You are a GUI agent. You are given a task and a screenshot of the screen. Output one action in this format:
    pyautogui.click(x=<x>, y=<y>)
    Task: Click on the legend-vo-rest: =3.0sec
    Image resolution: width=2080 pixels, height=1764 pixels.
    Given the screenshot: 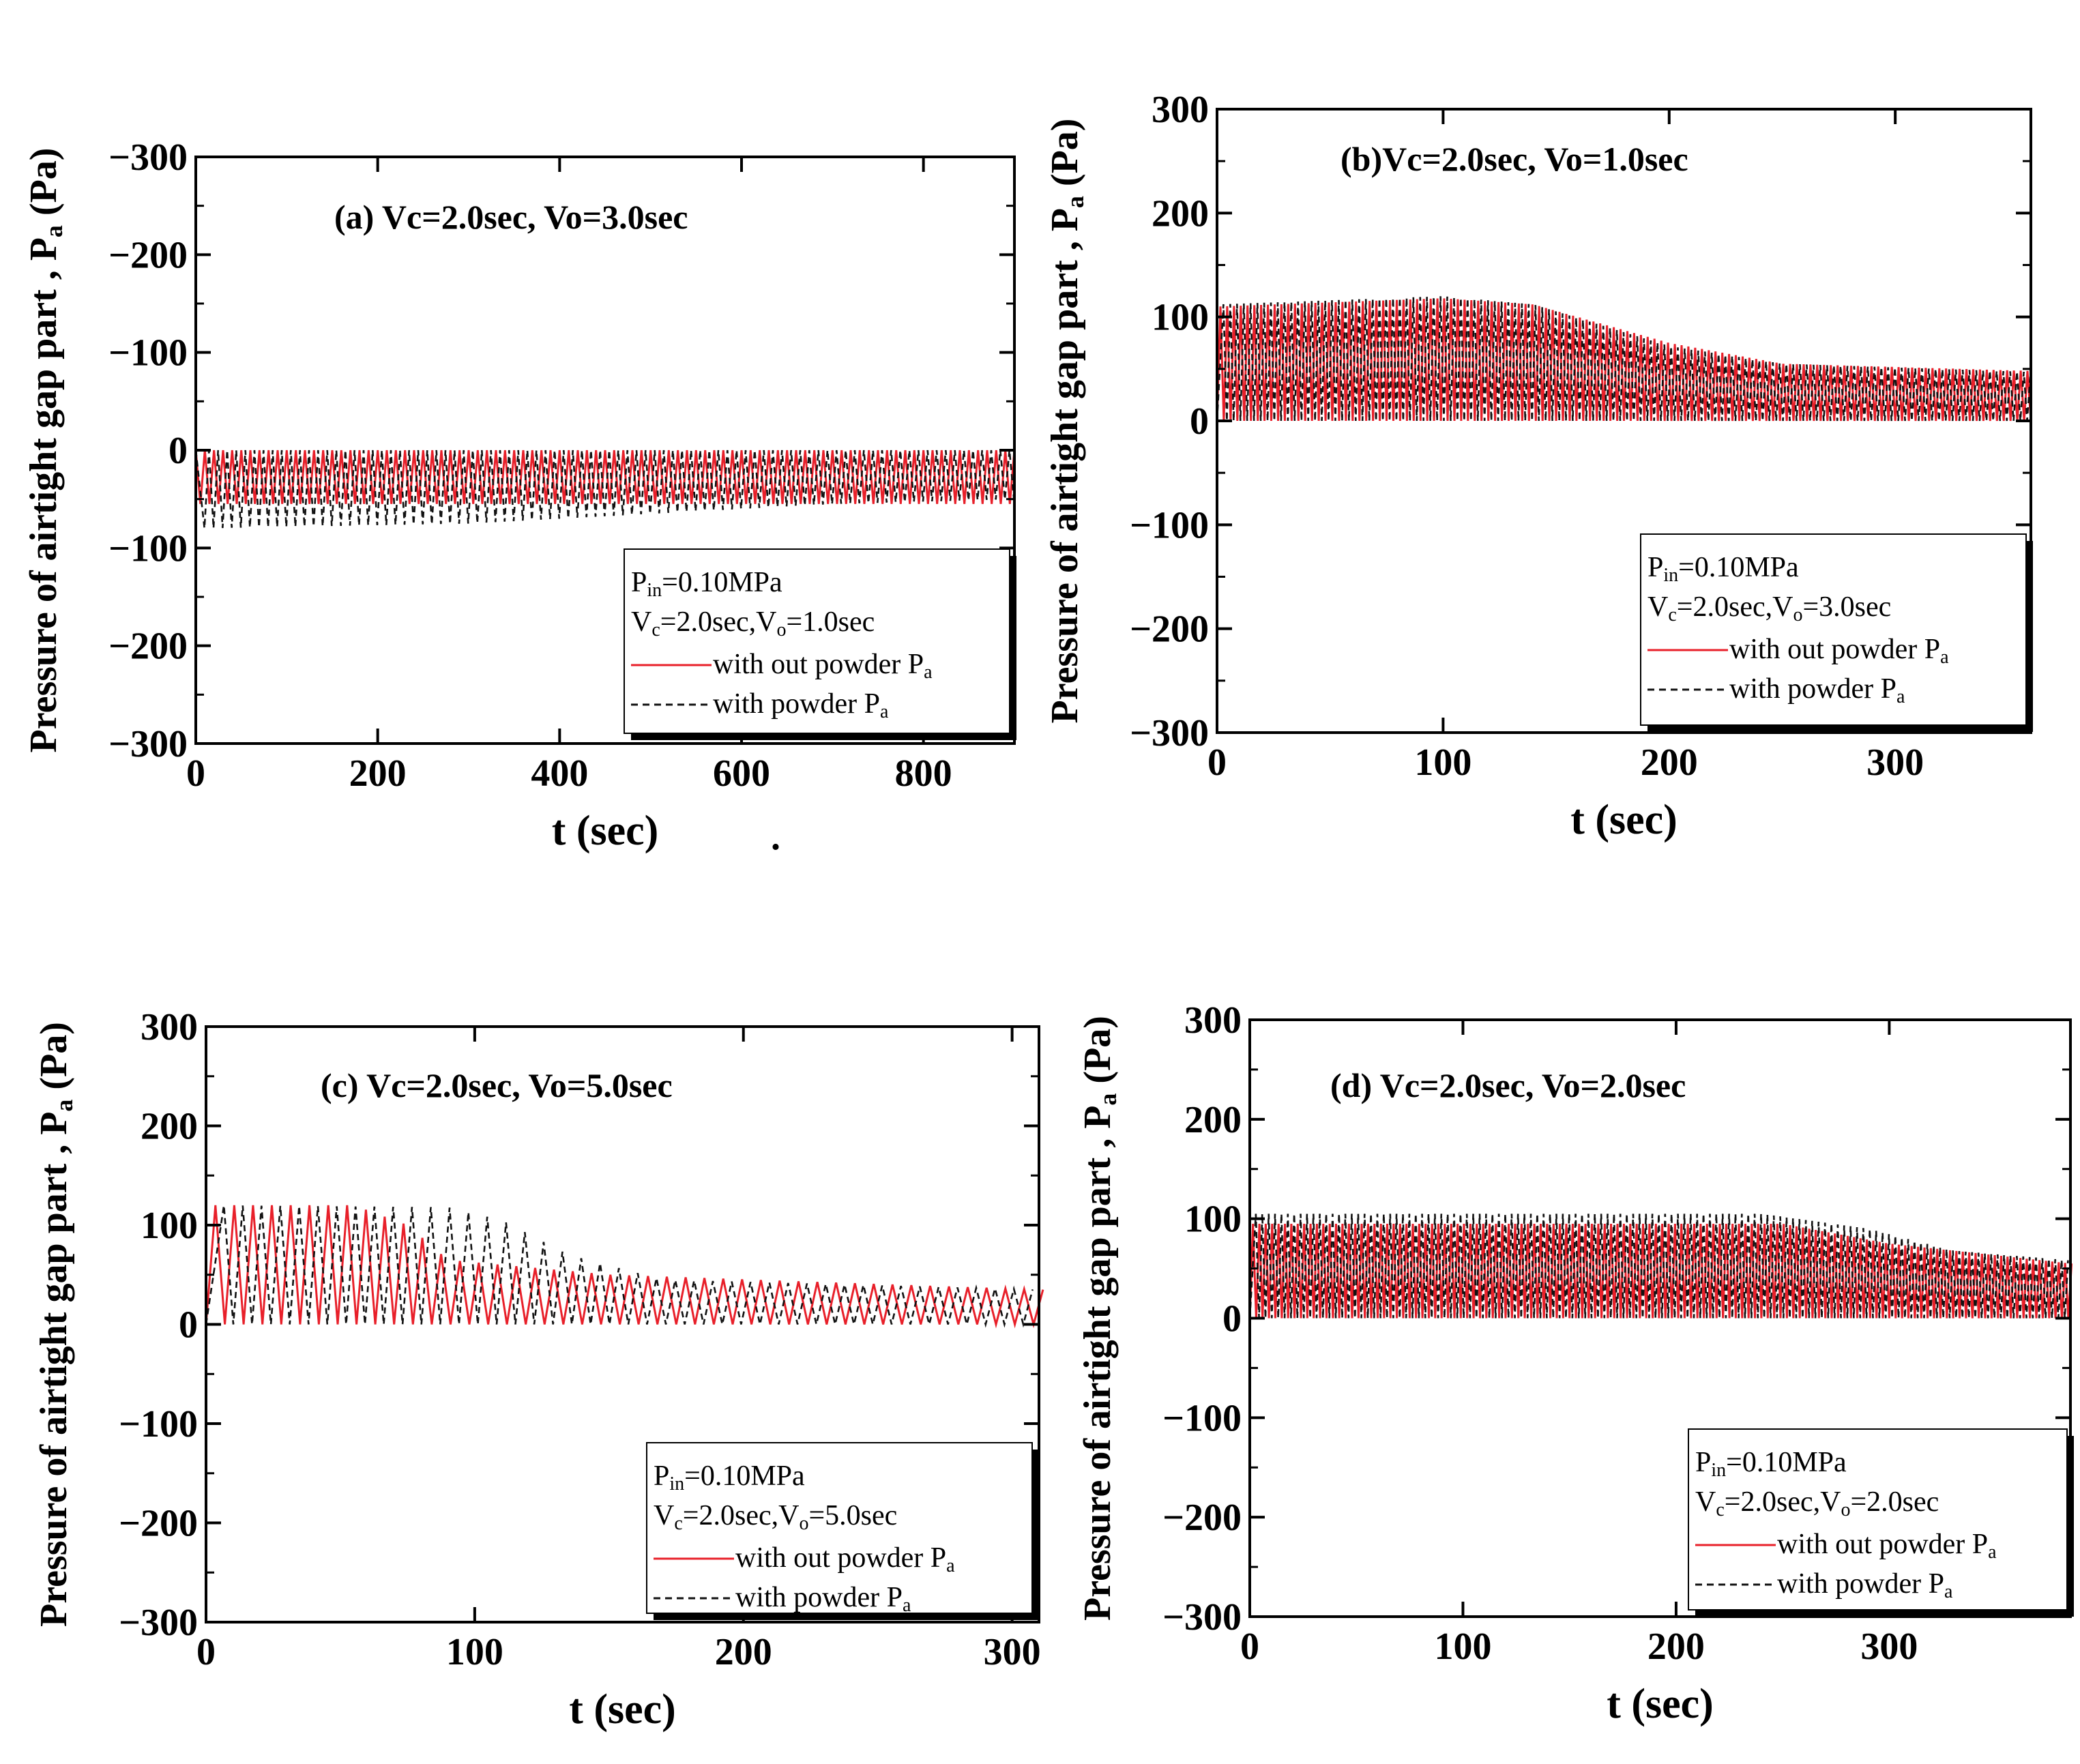 What is the action you would take?
    pyautogui.click(x=1846, y=607)
    